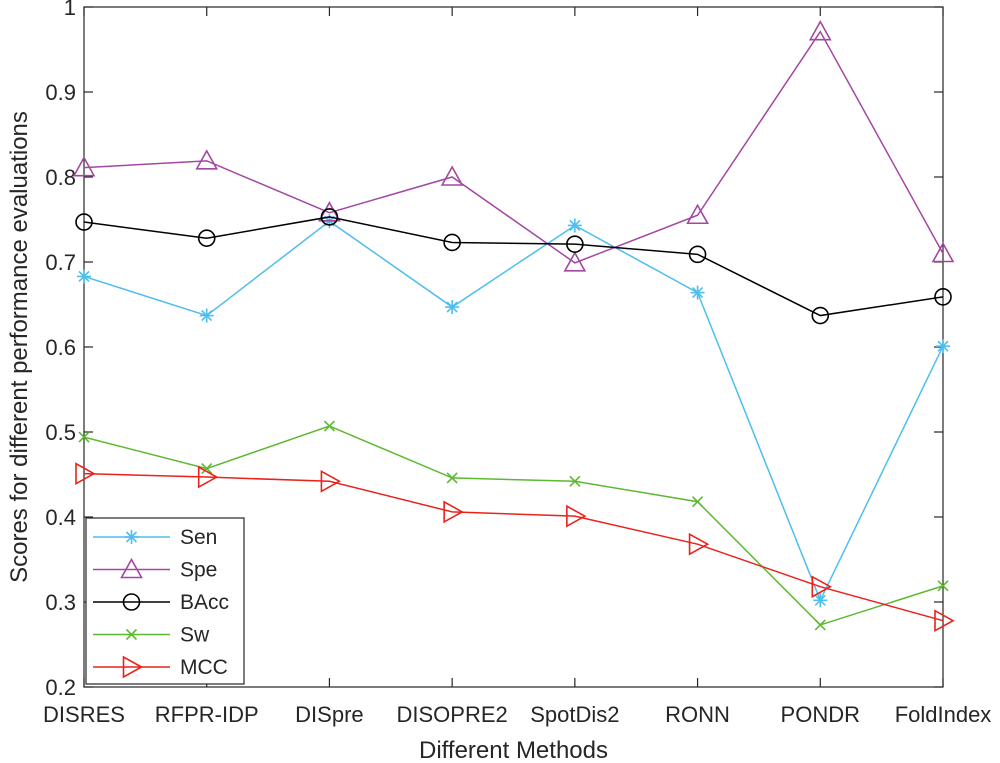 The height and width of the screenshot is (763, 1000). I want to click on legend-label-sen: Sen, so click(198, 537).